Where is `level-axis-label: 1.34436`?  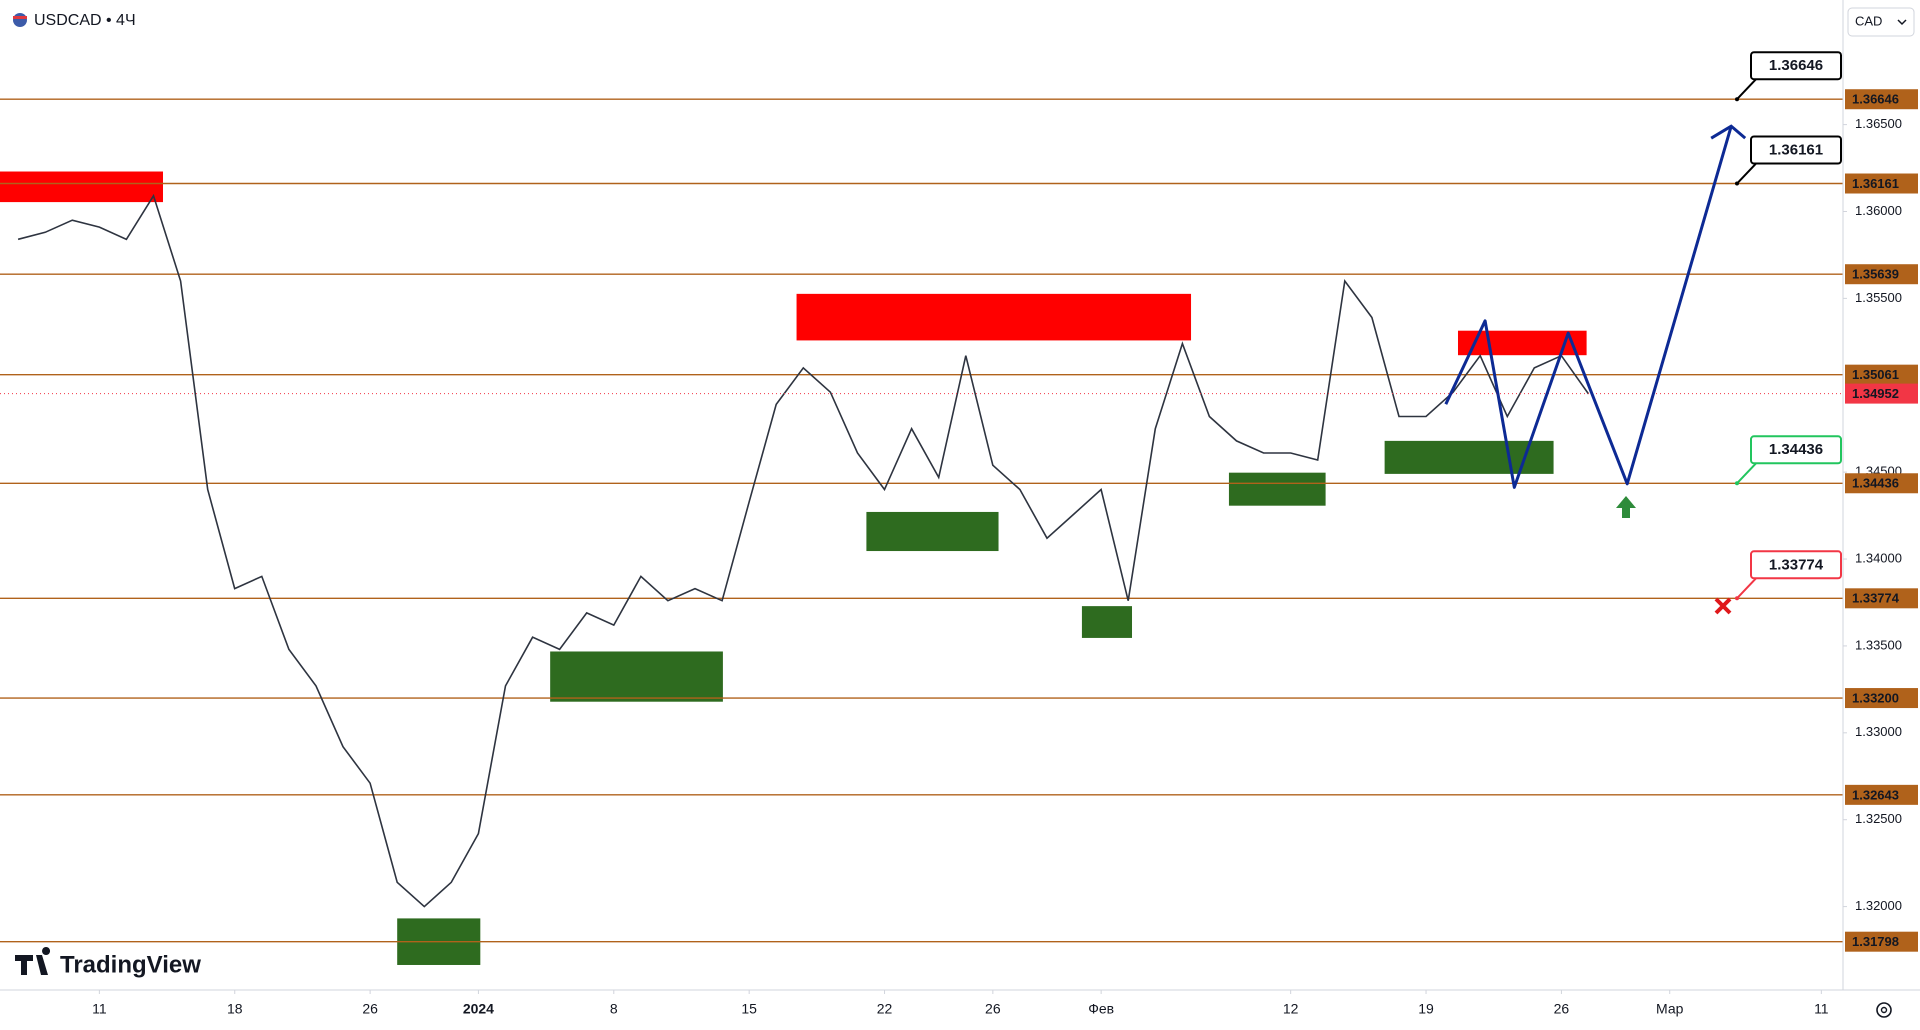
level-axis-label: 1.34436 is located at coordinates (1875, 483).